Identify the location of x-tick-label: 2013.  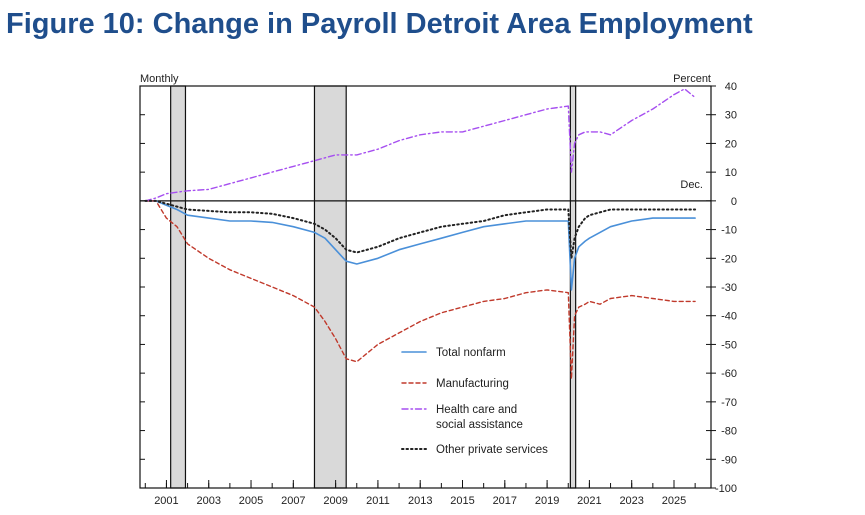
(420, 501).